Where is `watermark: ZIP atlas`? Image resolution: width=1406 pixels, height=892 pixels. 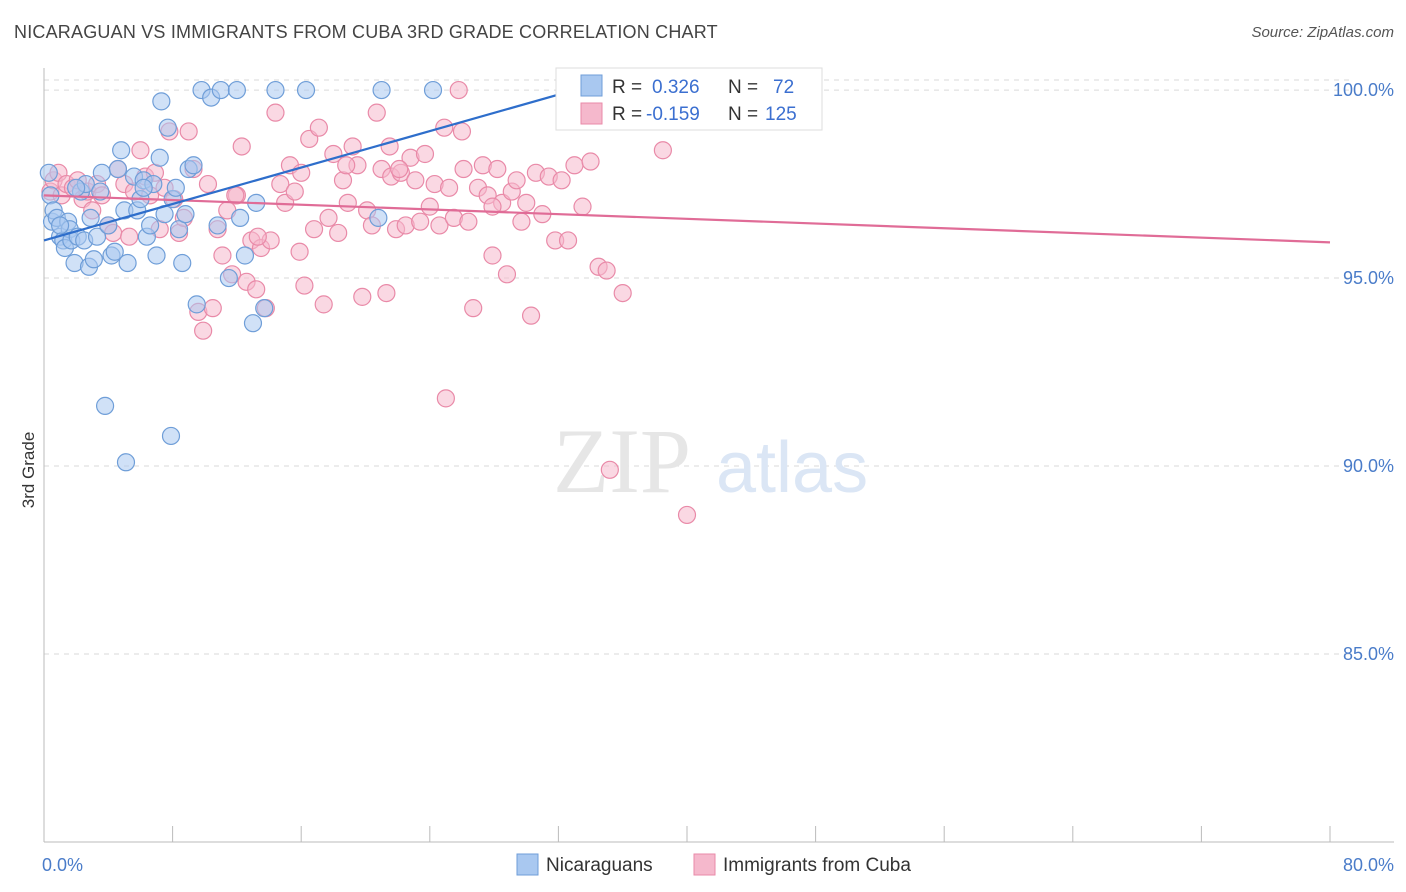 watermark: ZIP atlas is located at coordinates (710, 461).